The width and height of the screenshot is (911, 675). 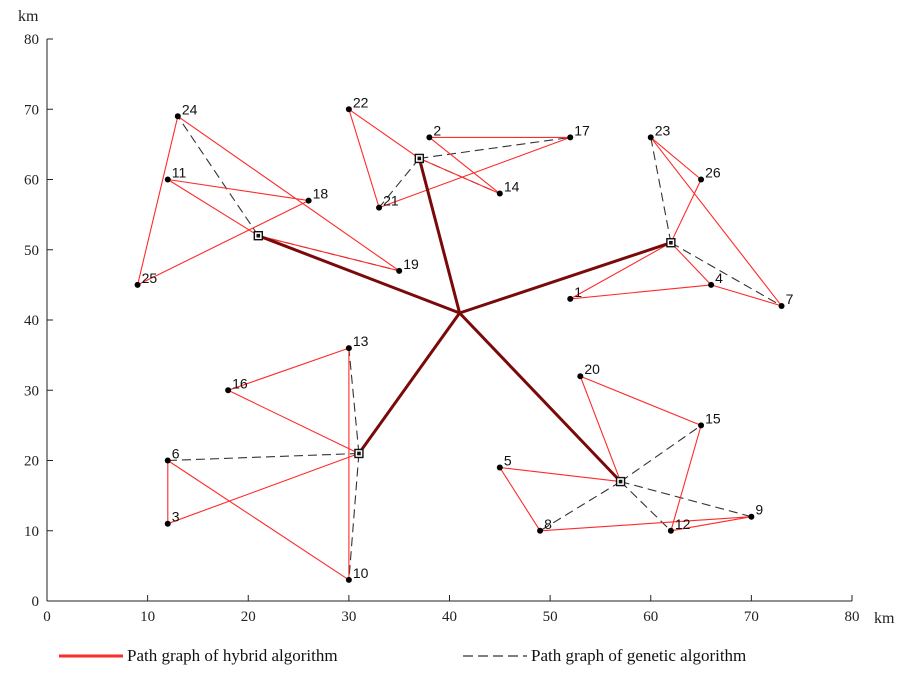 What do you see at coordinates (176, 517) in the screenshot?
I see `point-label: 3` at bounding box center [176, 517].